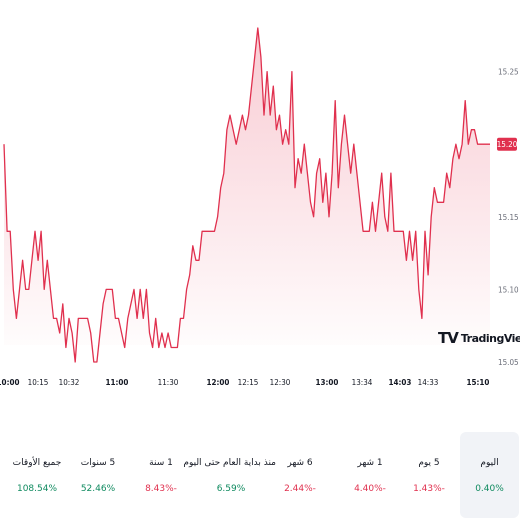 This screenshot has height=520, width=520. What do you see at coordinates (429, 489) in the screenshot?
I see `tab-change: 1.43%-` at bounding box center [429, 489].